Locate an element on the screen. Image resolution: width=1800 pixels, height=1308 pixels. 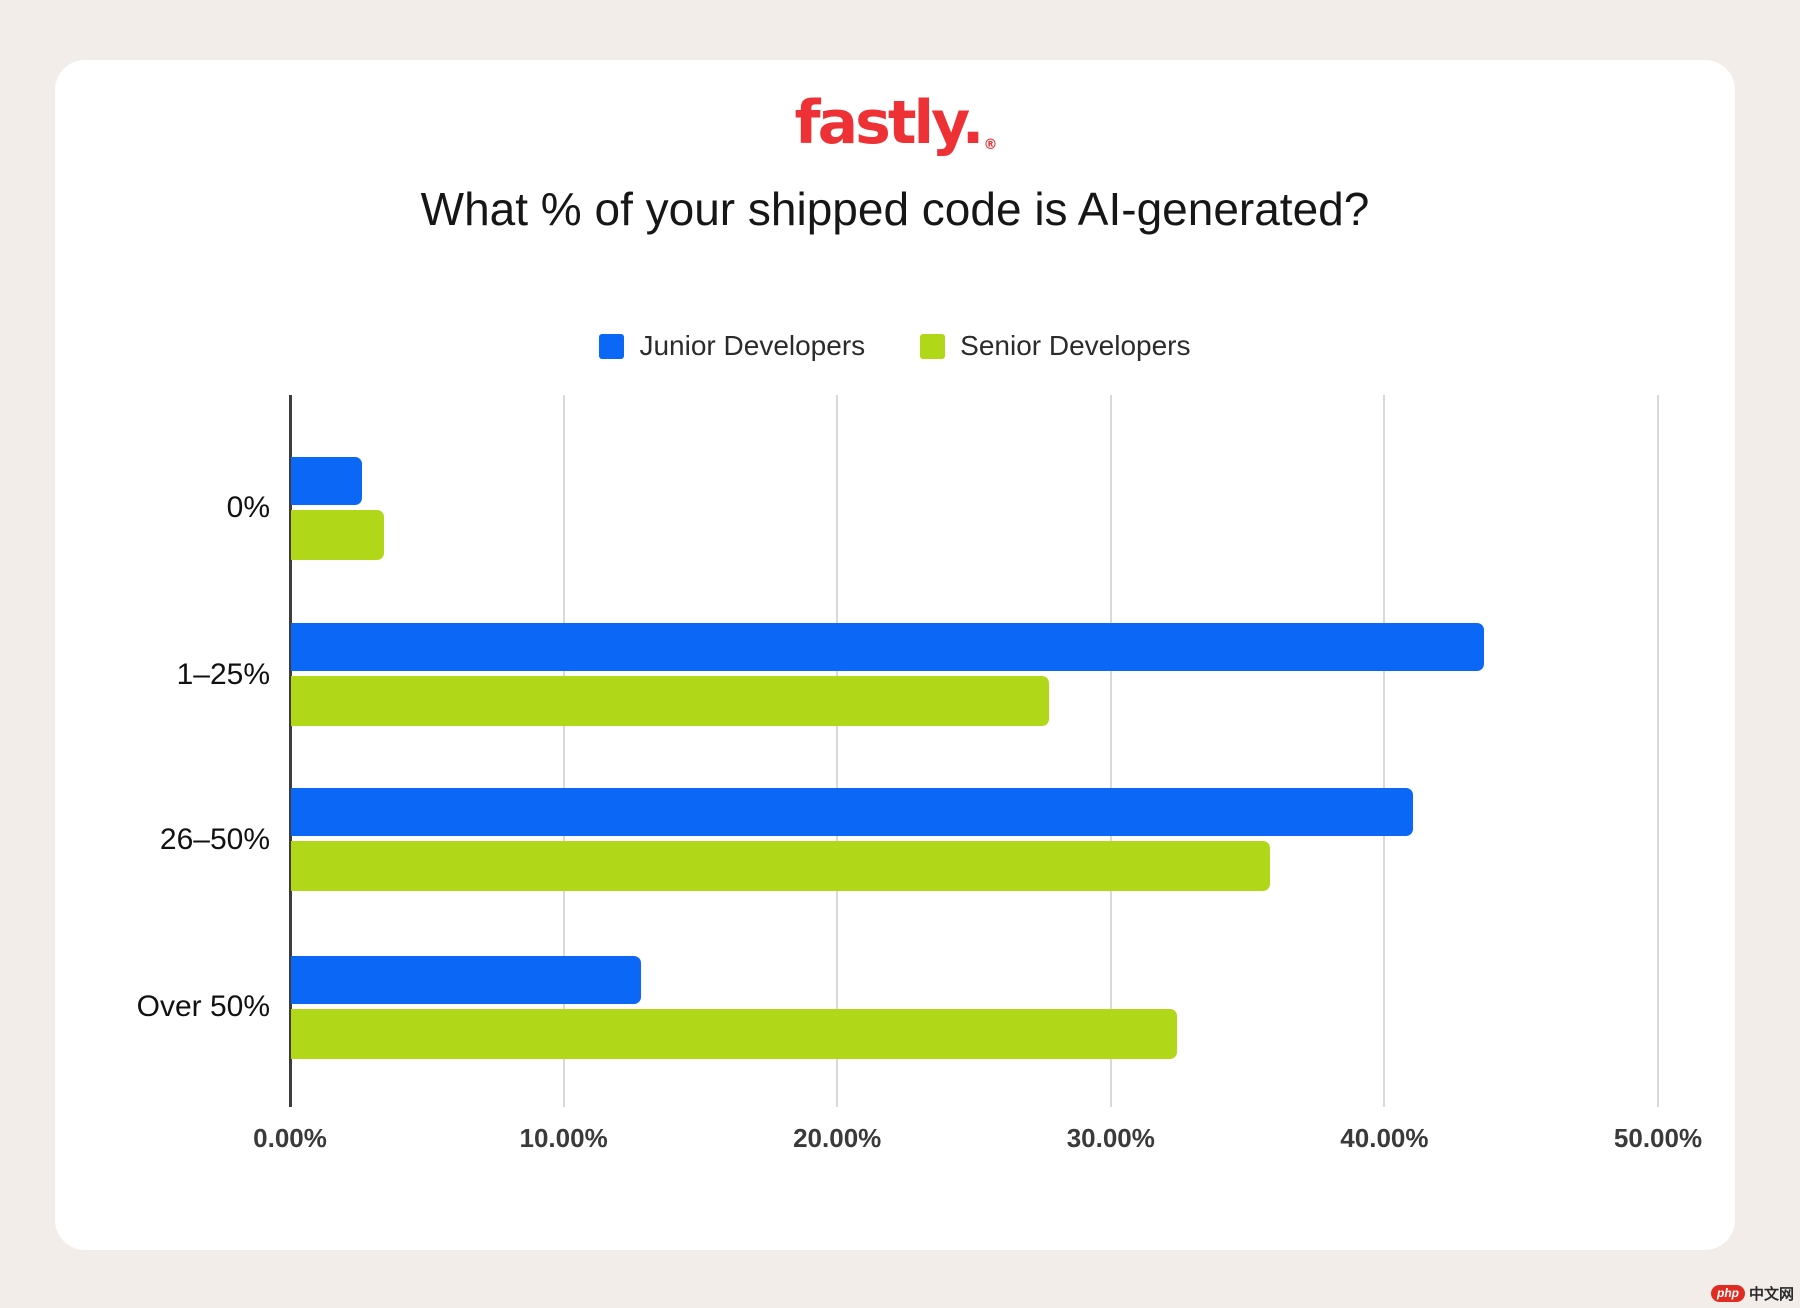
bar-senior-1–25% is located at coordinates (670, 701).